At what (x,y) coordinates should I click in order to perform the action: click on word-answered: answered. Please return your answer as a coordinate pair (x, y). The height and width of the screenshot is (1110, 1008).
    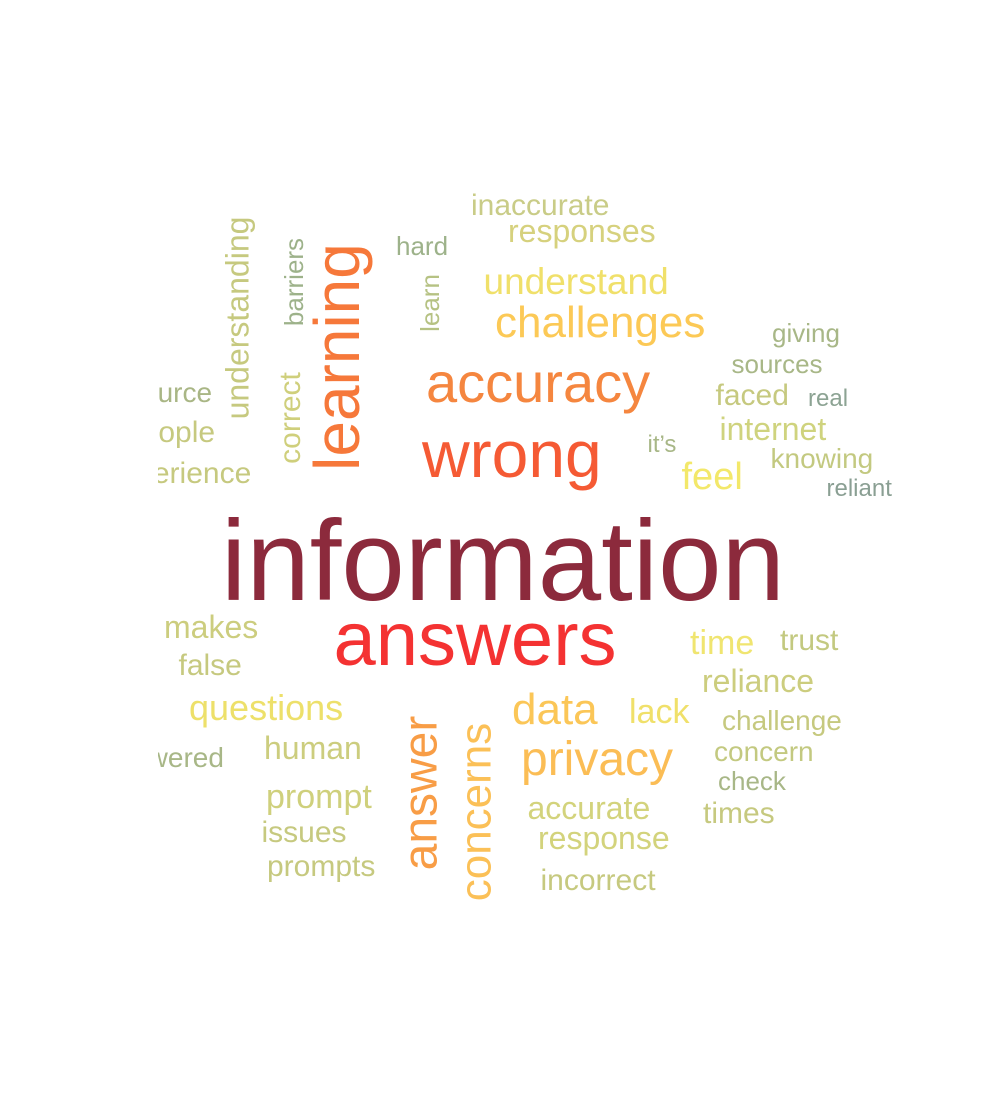
    Looking at the image, I should click on (191, 757).